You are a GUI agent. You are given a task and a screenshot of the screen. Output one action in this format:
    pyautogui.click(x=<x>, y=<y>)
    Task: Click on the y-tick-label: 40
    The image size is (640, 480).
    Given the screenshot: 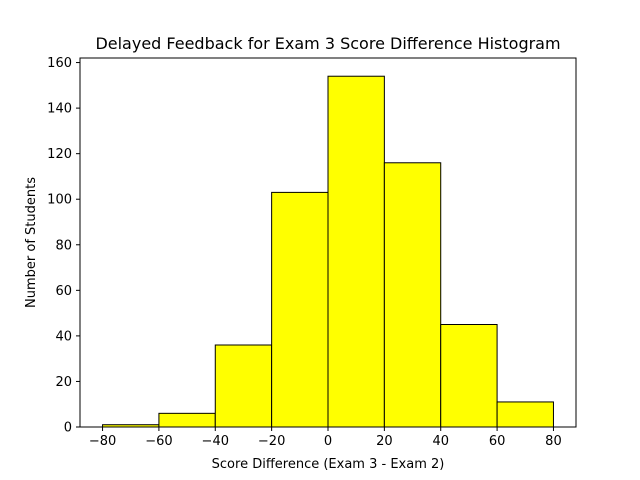 What is the action you would take?
    pyautogui.click(x=63, y=336)
    